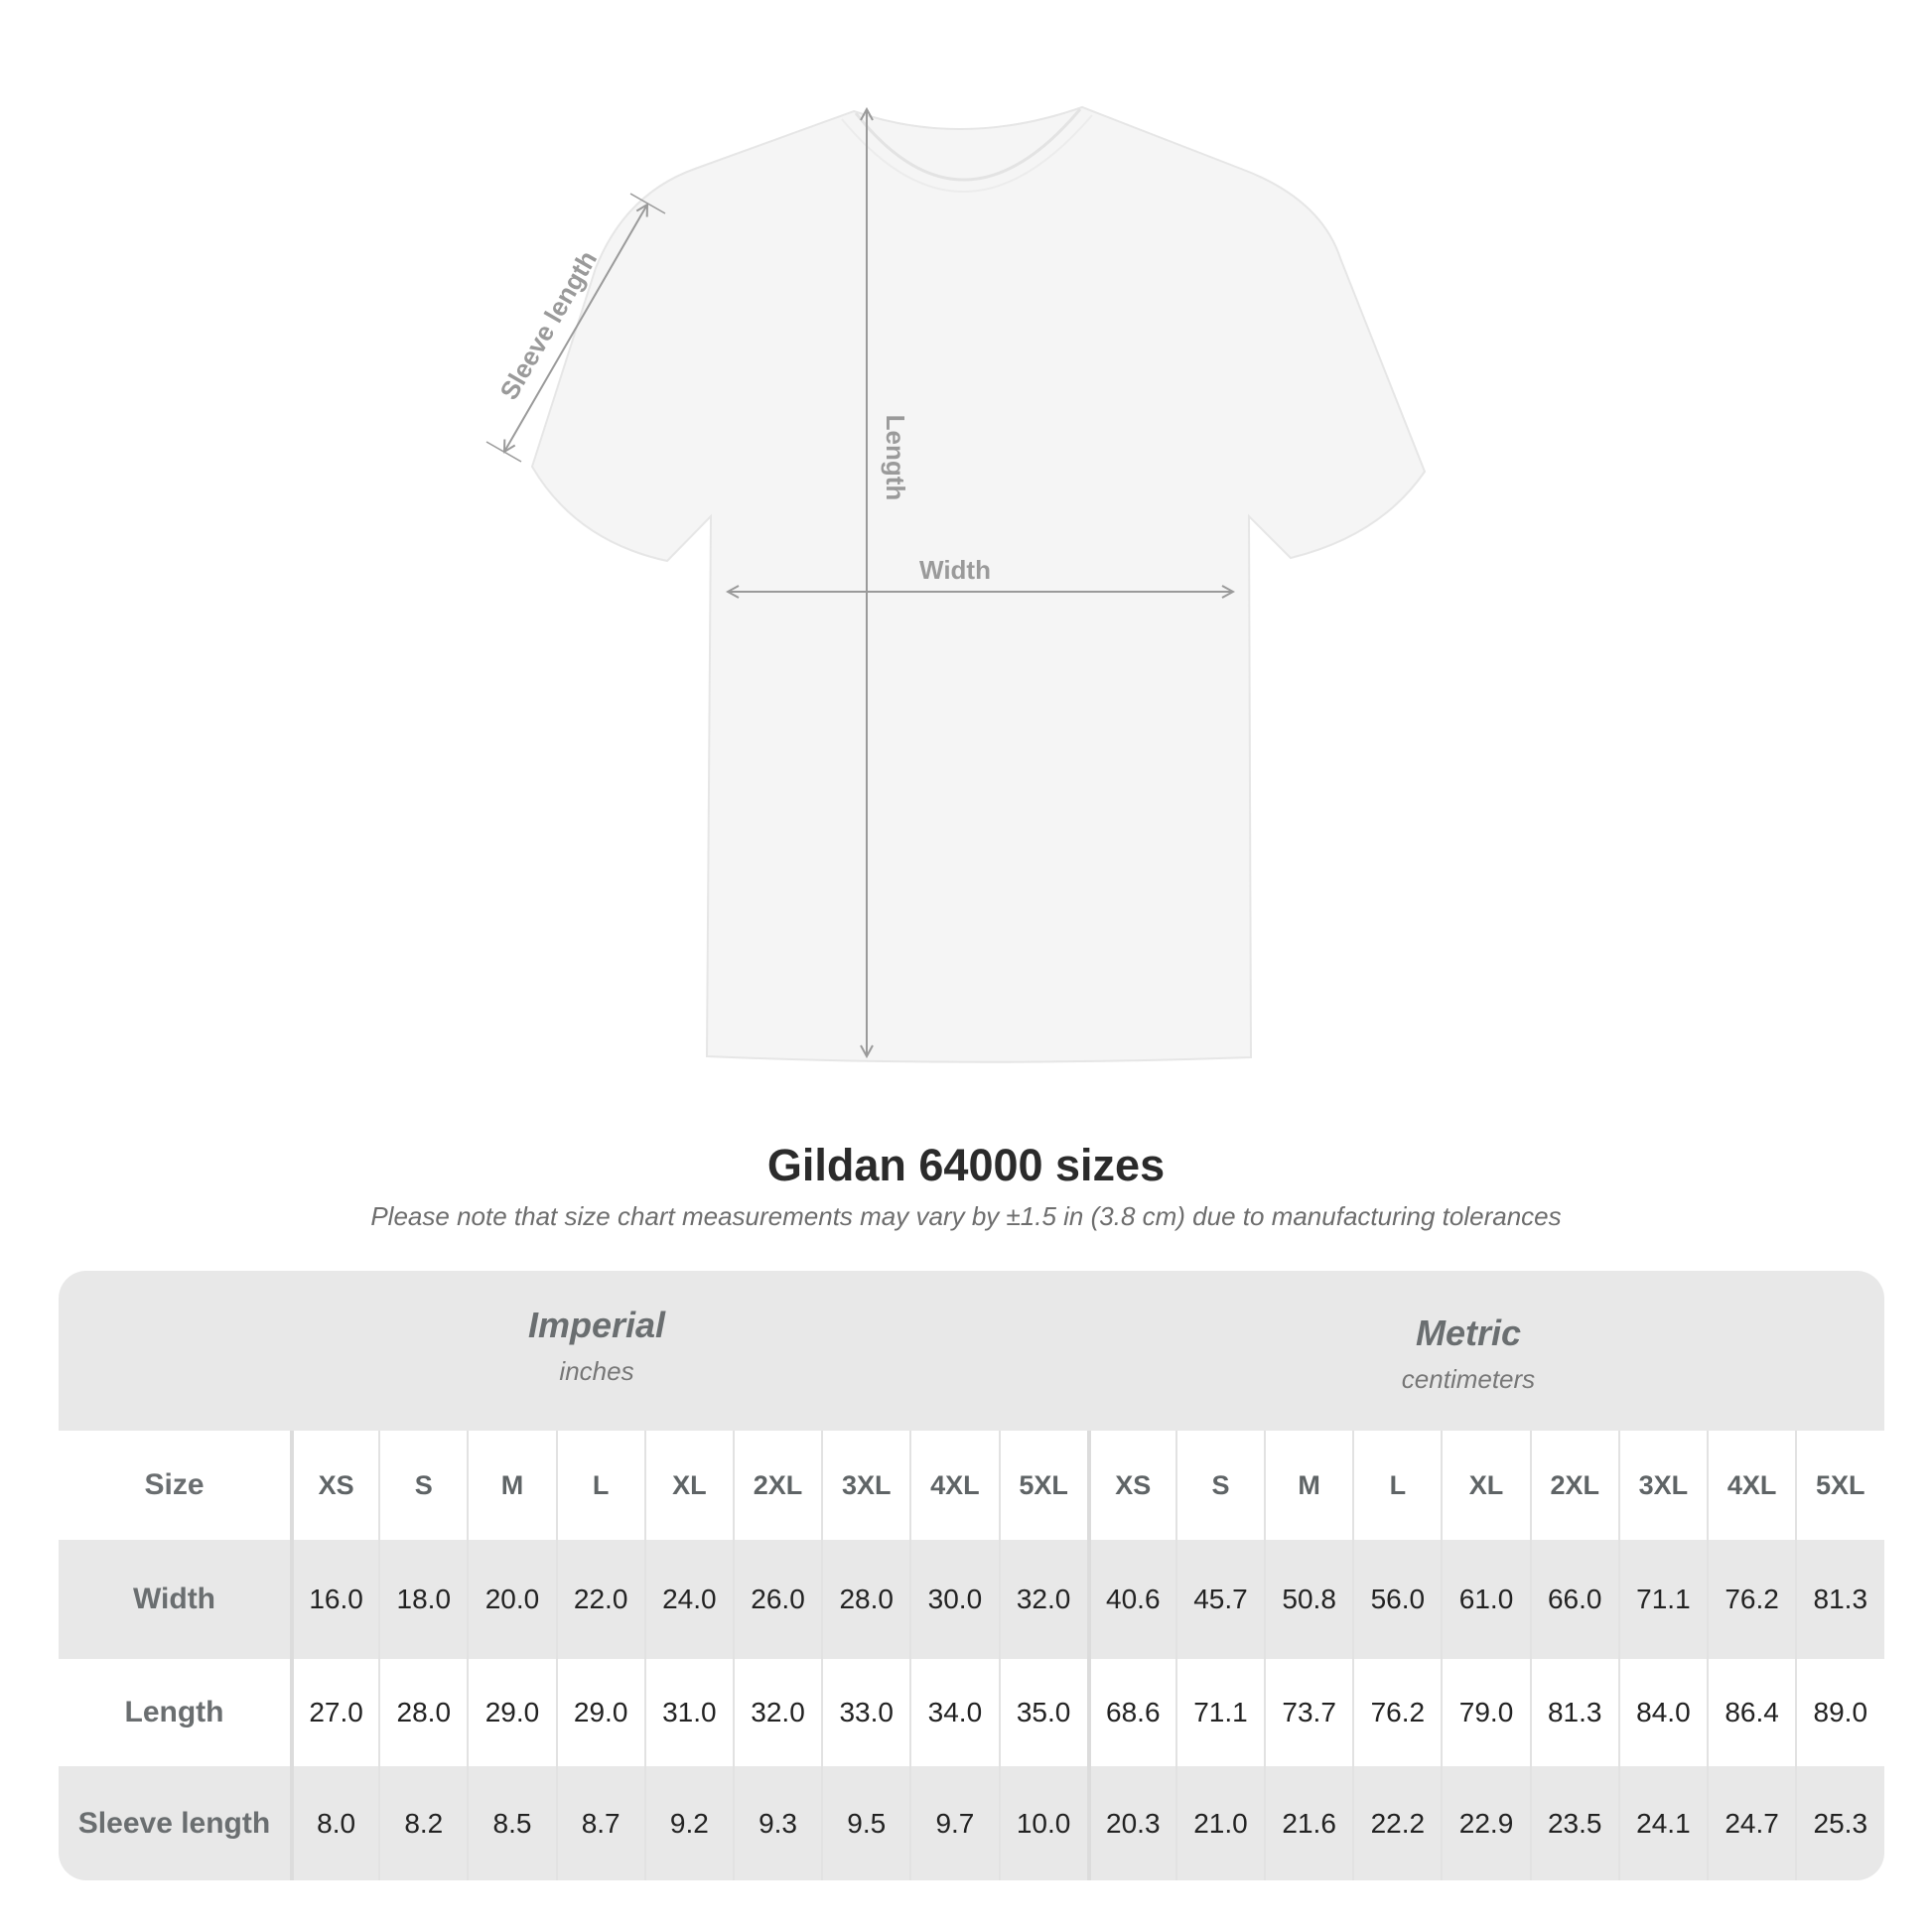 The height and width of the screenshot is (1932, 1932). Describe the element at coordinates (1219, 1600) in the screenshot. I see `metric-value-cell: 45.7` at that location.